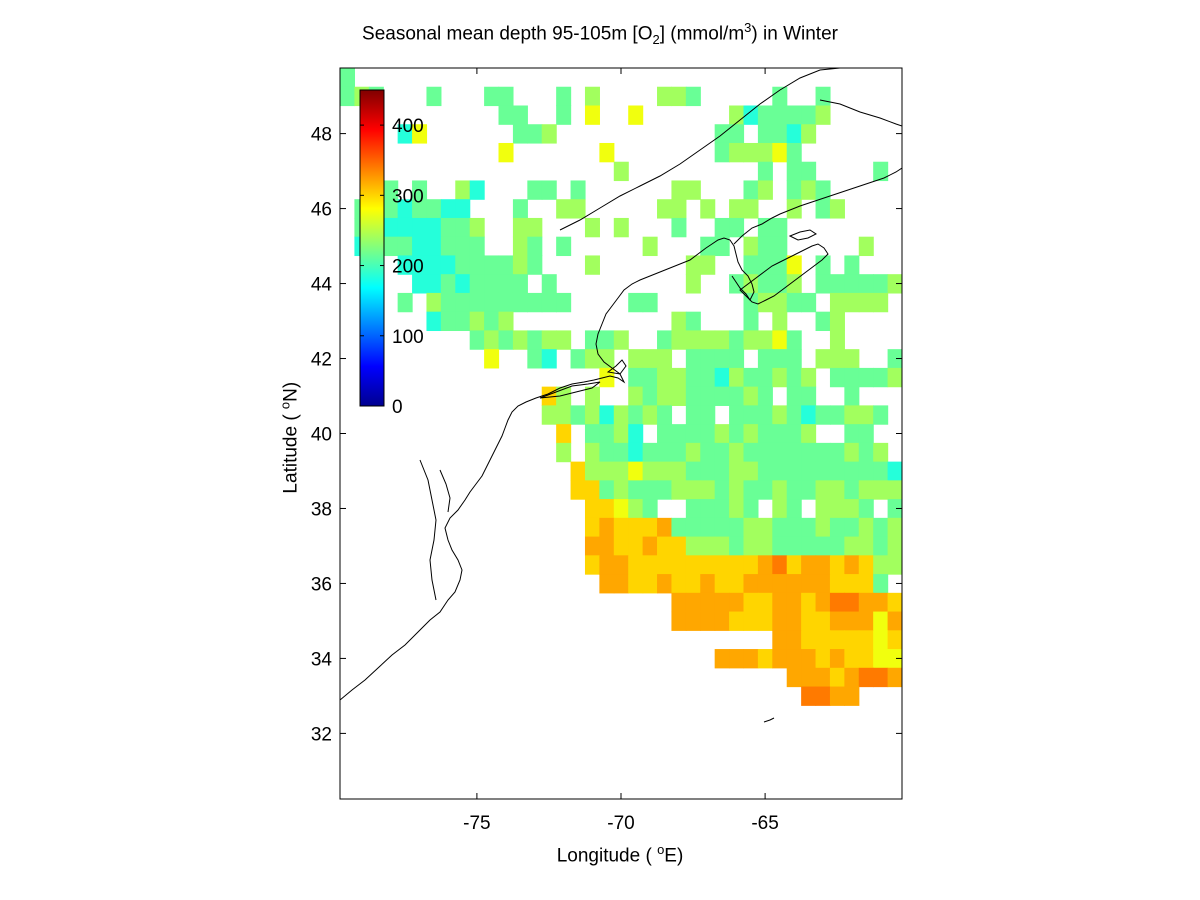 The image size is (1200, 900). Describe the element at coordinates (372, 248) in the screenshot. I see `colorbar-gradient` at that location.